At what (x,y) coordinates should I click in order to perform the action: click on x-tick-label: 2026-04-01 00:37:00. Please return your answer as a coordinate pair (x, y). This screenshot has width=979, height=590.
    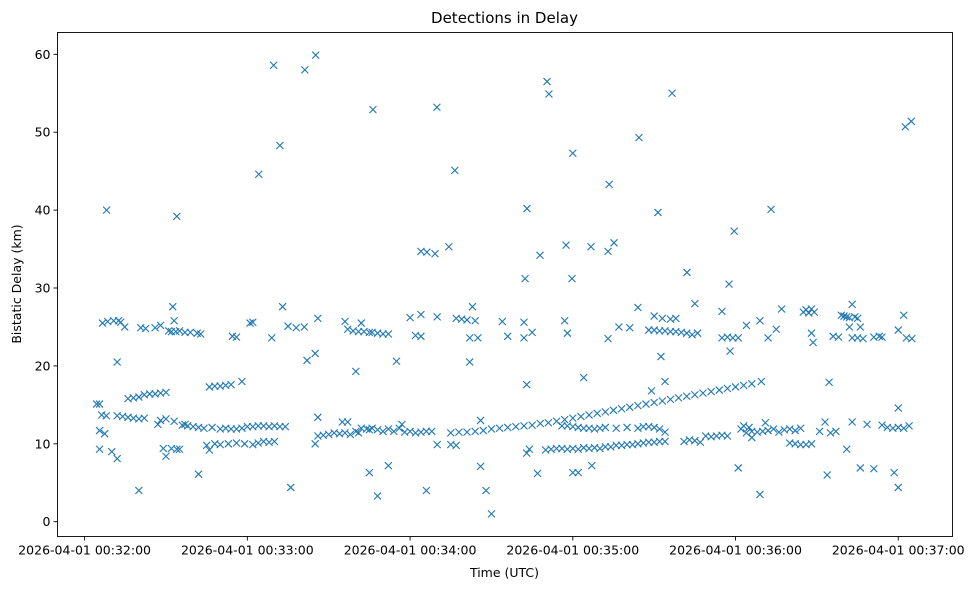
    Looking at the image, I should click on (898, 550).